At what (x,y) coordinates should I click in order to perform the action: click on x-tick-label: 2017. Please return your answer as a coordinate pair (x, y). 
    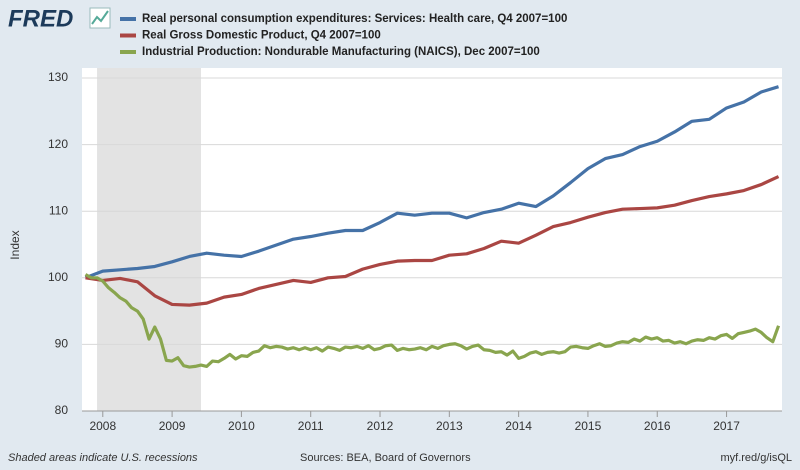
    Looking at the image, I should click on (726, 426).